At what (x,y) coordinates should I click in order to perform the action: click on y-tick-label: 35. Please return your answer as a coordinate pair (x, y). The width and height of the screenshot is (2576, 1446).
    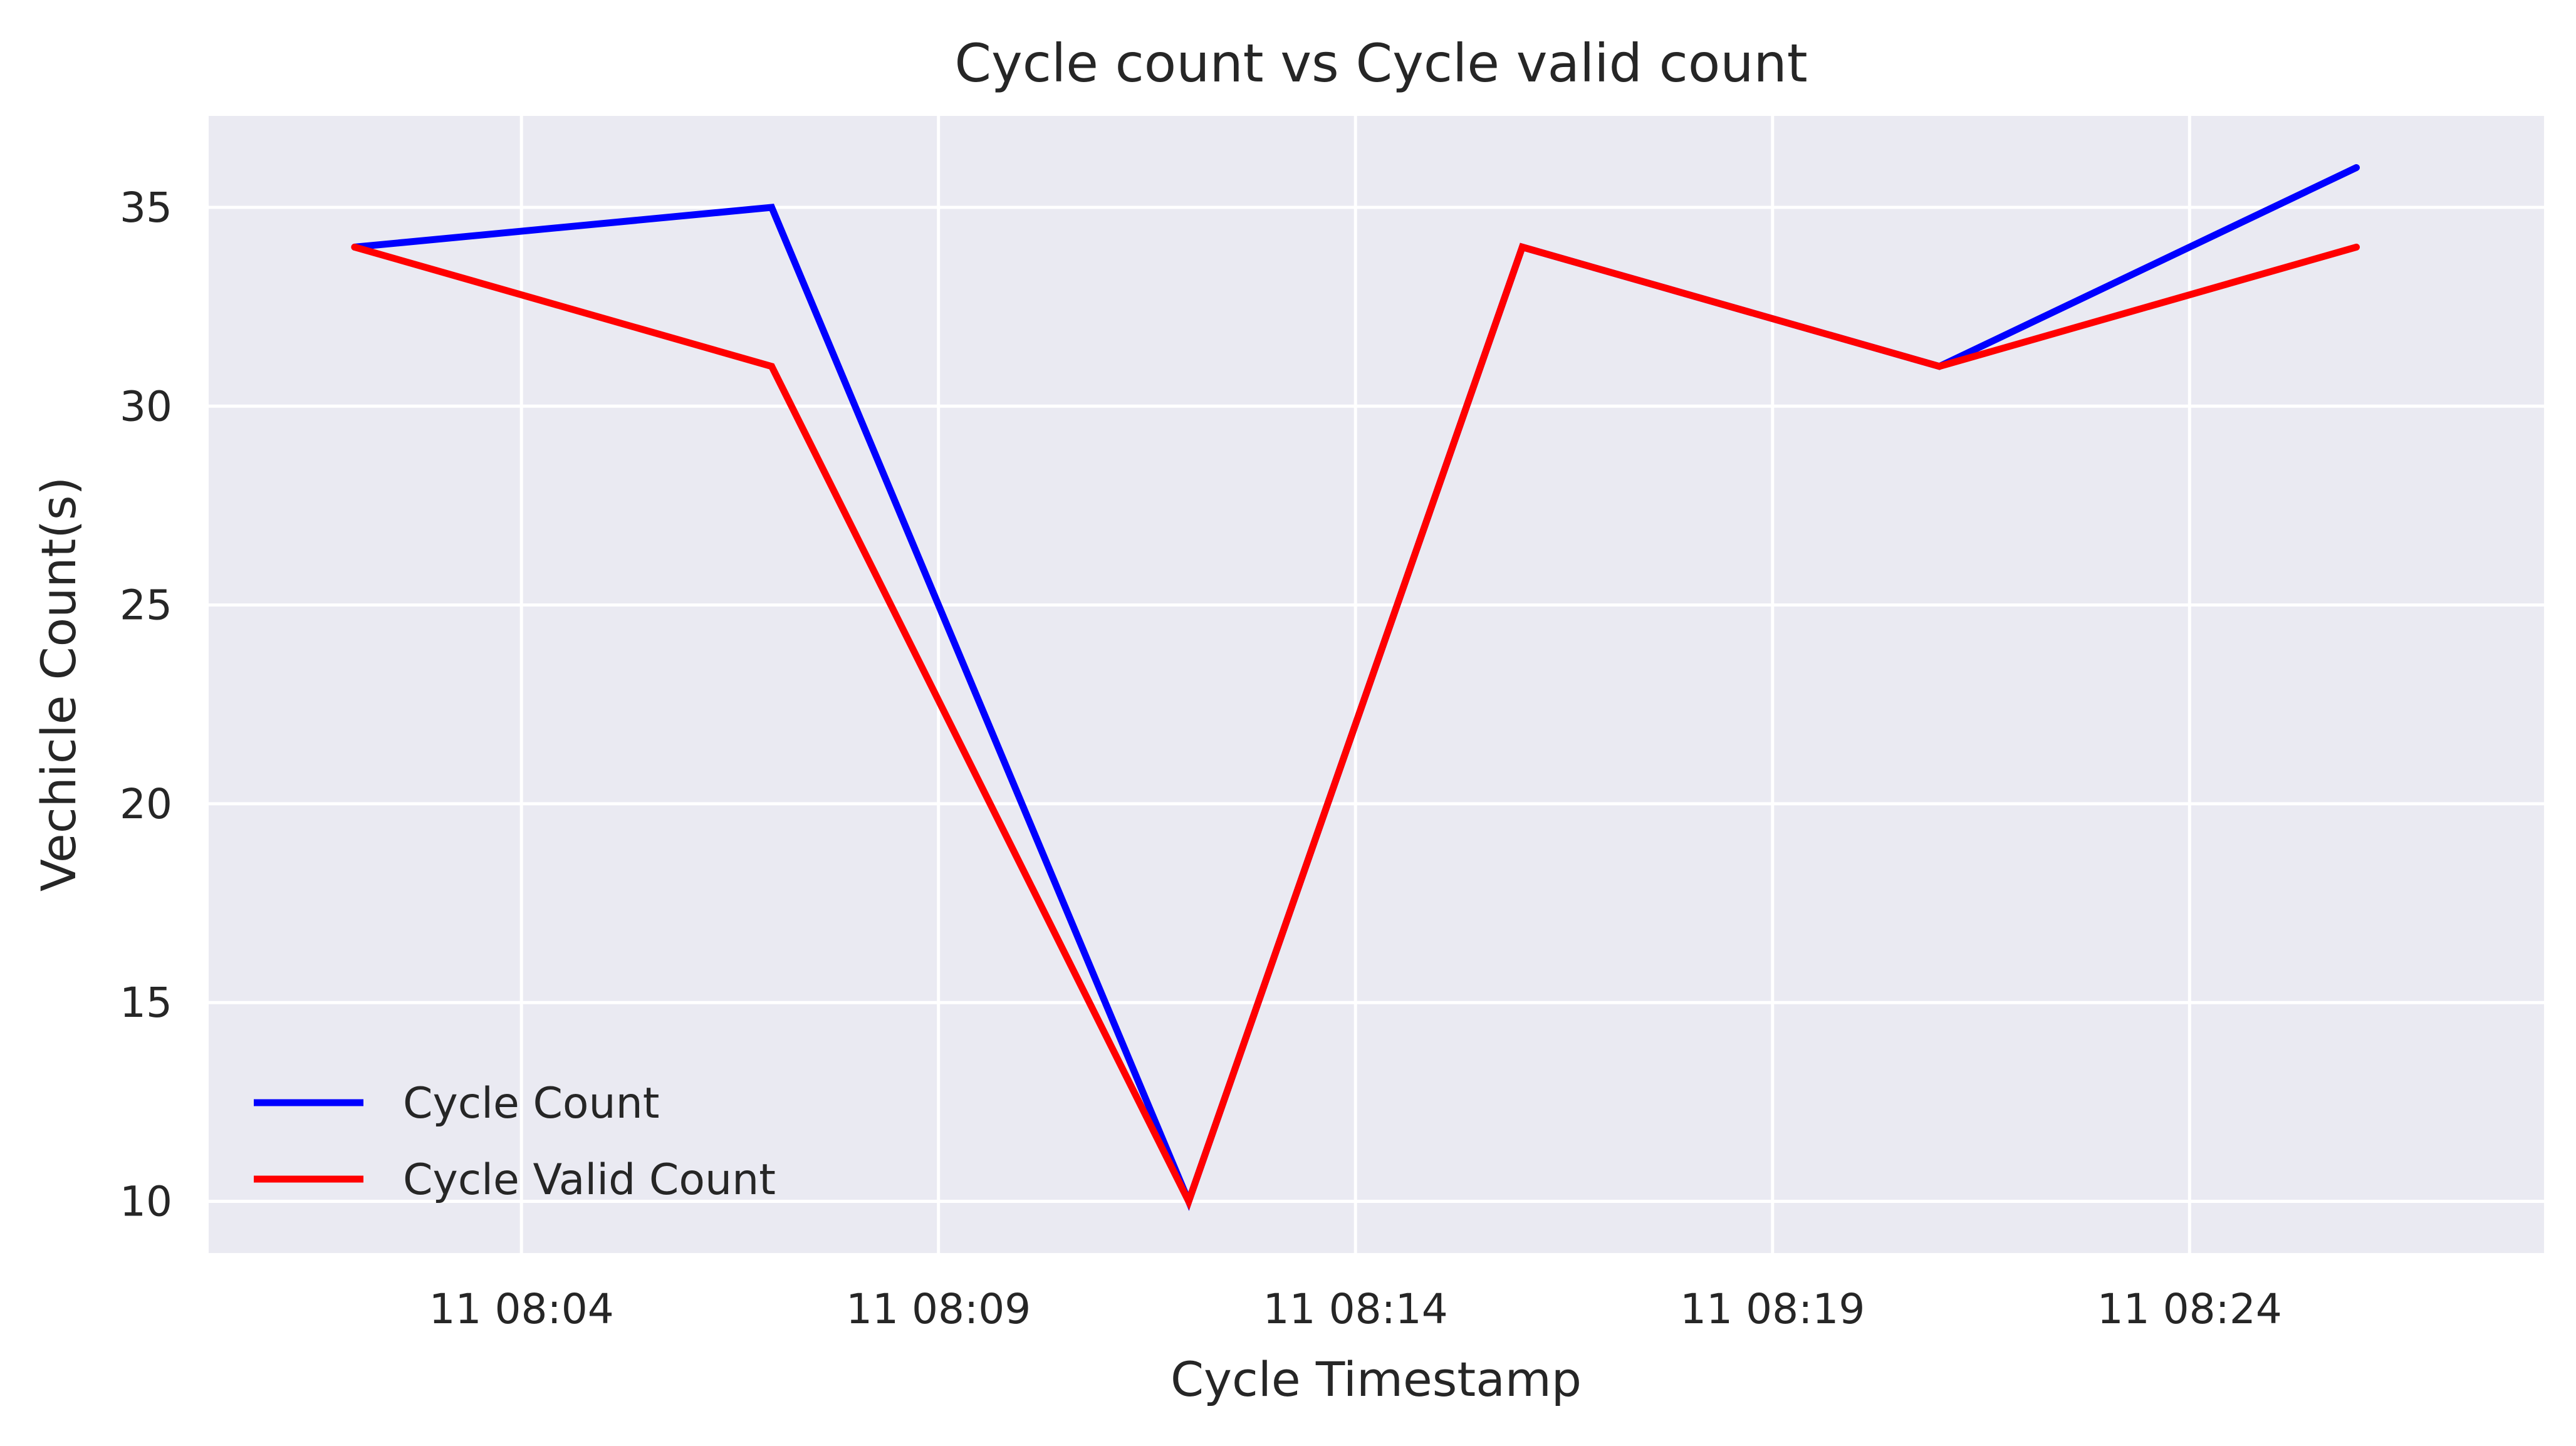
    Looking at the image, I should click on (146, 208).